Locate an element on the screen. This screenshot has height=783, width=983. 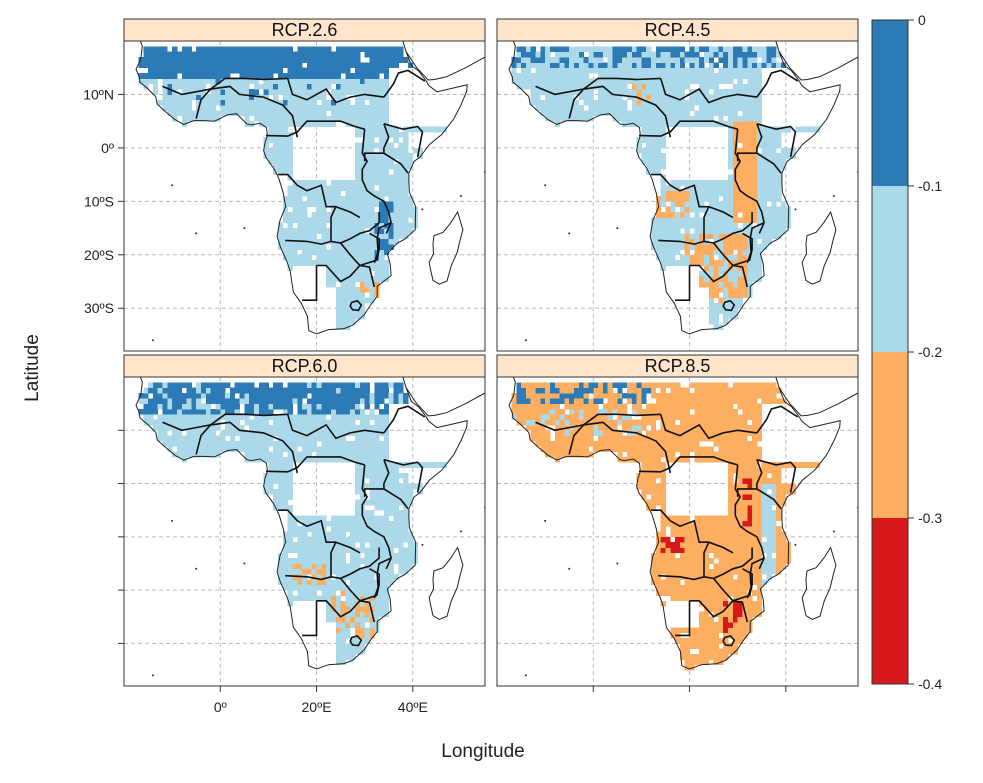
panel-frame is located at coordinates (677, 196).